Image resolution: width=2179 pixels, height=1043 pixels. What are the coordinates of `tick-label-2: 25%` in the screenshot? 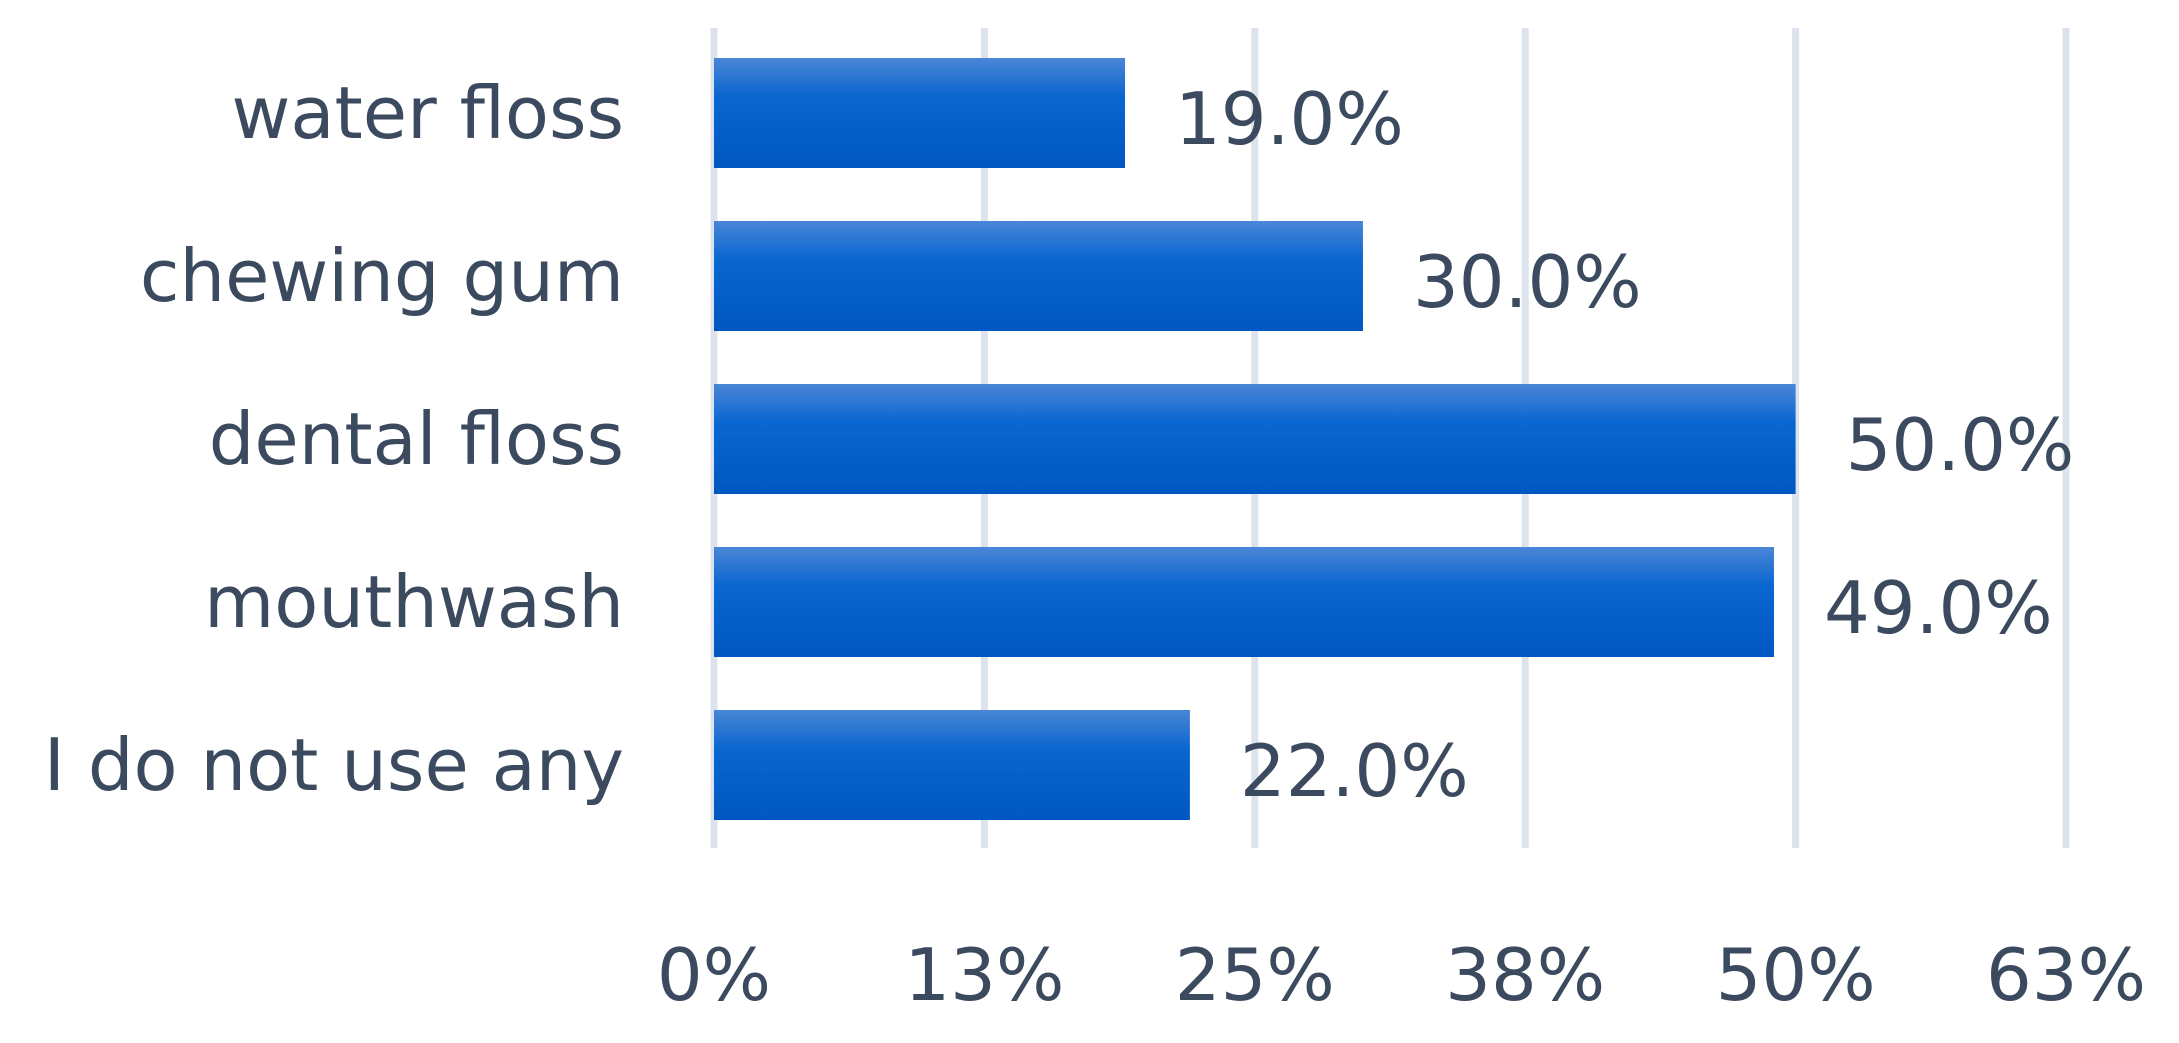 It's located at (1255, 975).